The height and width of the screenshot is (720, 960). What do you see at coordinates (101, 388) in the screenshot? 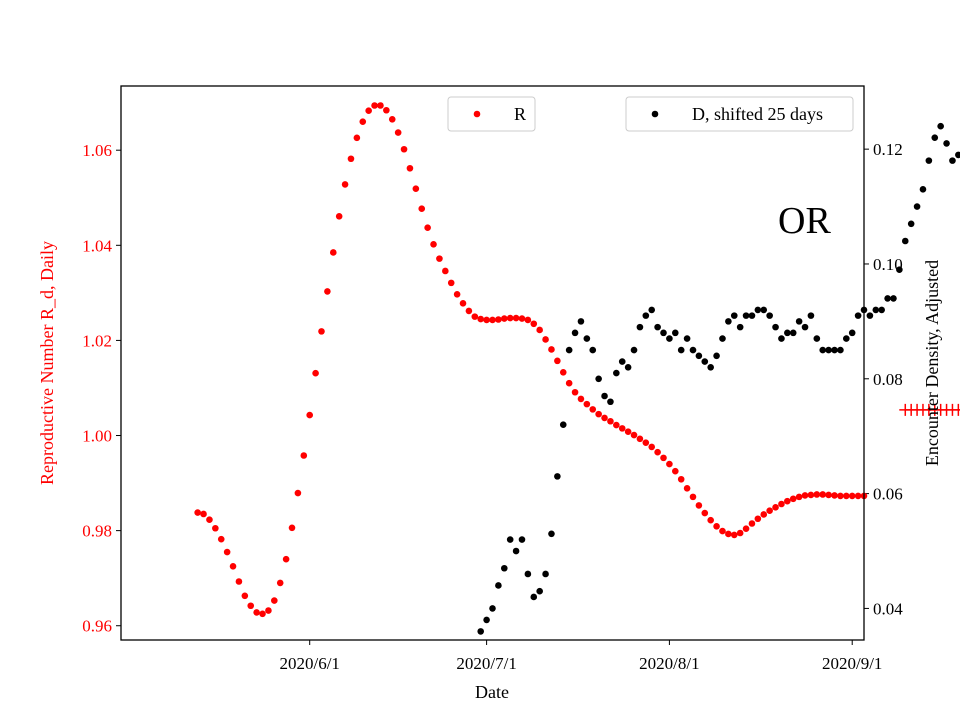
I see `left-axis-ticks: 0.96 0.98 1.00 1.02 1.04 1.06` at bounding box center [101, 388].